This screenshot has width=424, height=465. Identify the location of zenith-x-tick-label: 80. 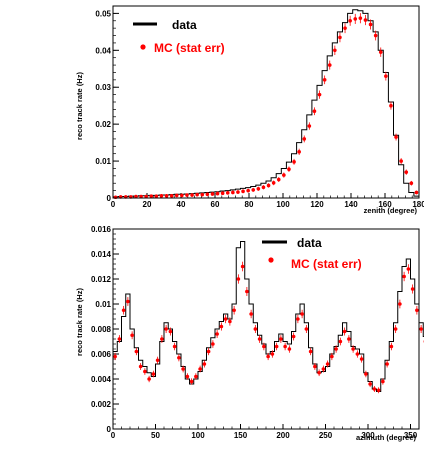
(249, 204).